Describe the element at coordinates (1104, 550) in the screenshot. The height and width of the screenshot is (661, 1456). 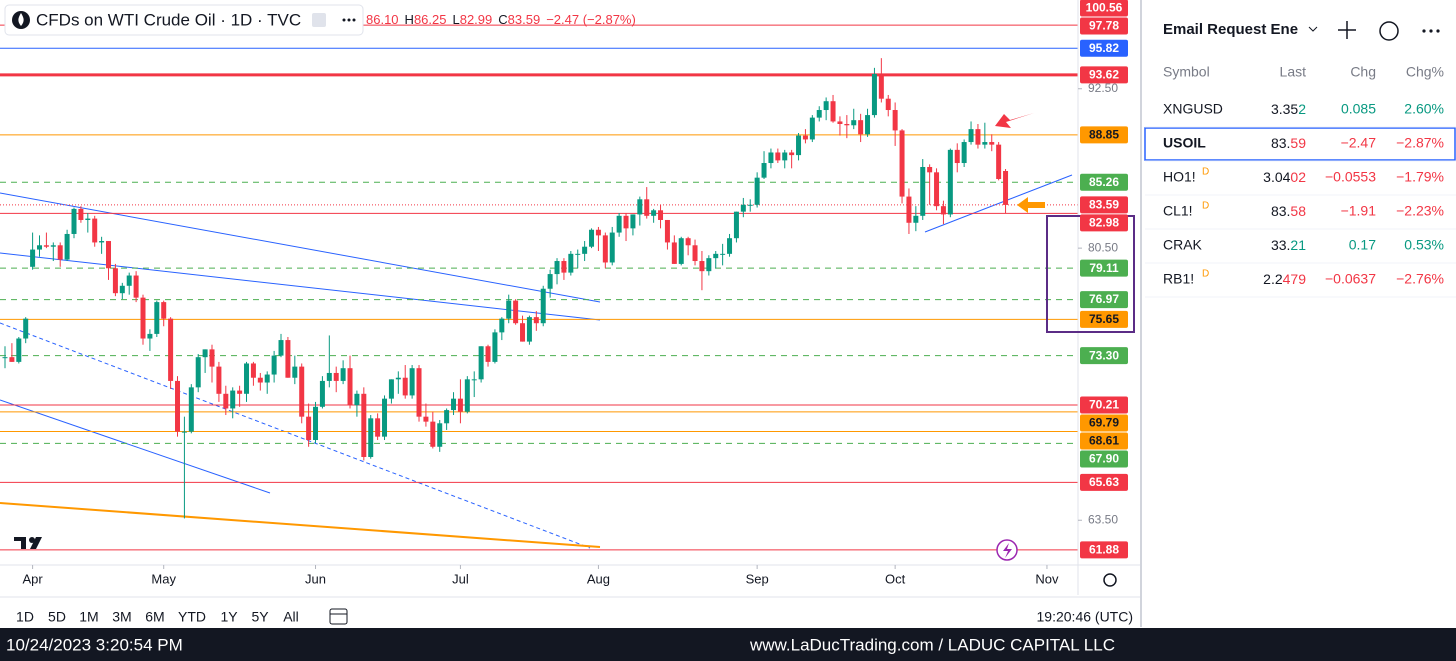
I see `price-badge-label: 61.88` at that location.